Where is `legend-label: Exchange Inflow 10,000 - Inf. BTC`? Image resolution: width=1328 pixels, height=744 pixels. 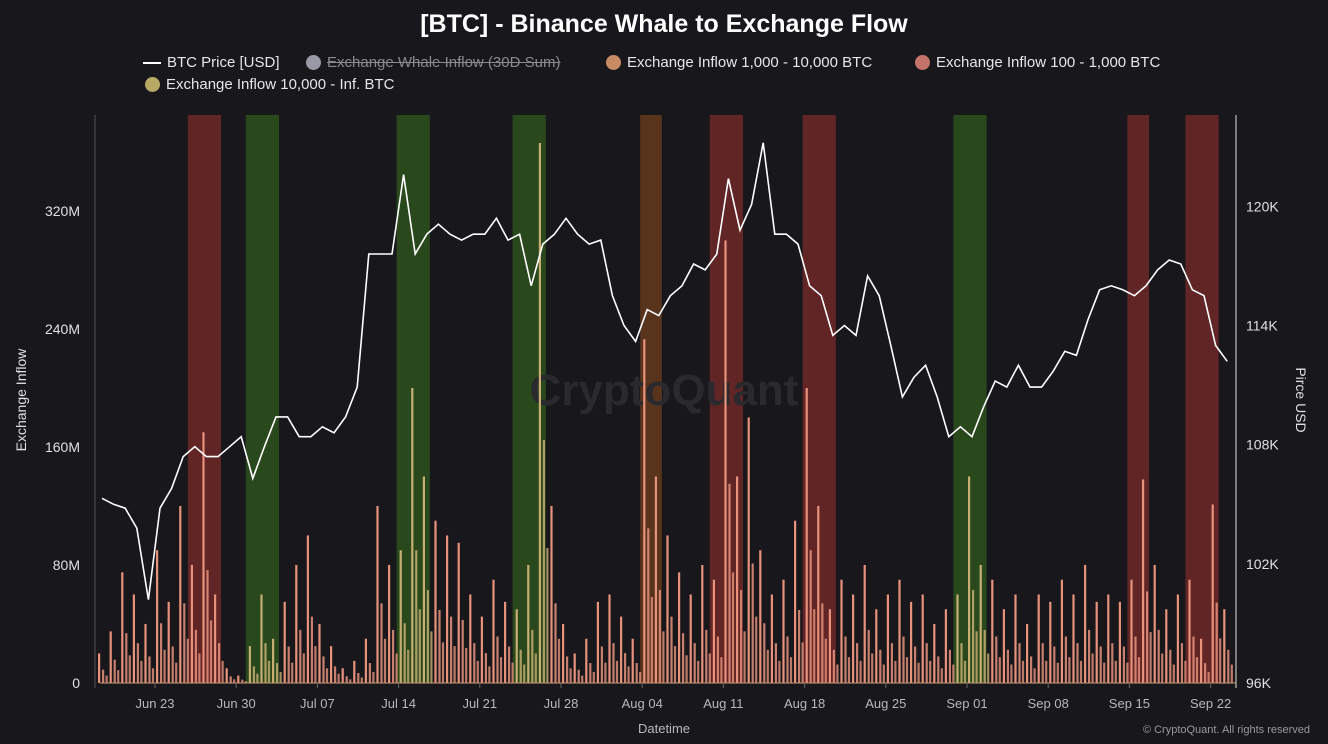
legend-label: Exchange Inflow 10,000 - Inf. BTC is located at coordinates (280, 84).